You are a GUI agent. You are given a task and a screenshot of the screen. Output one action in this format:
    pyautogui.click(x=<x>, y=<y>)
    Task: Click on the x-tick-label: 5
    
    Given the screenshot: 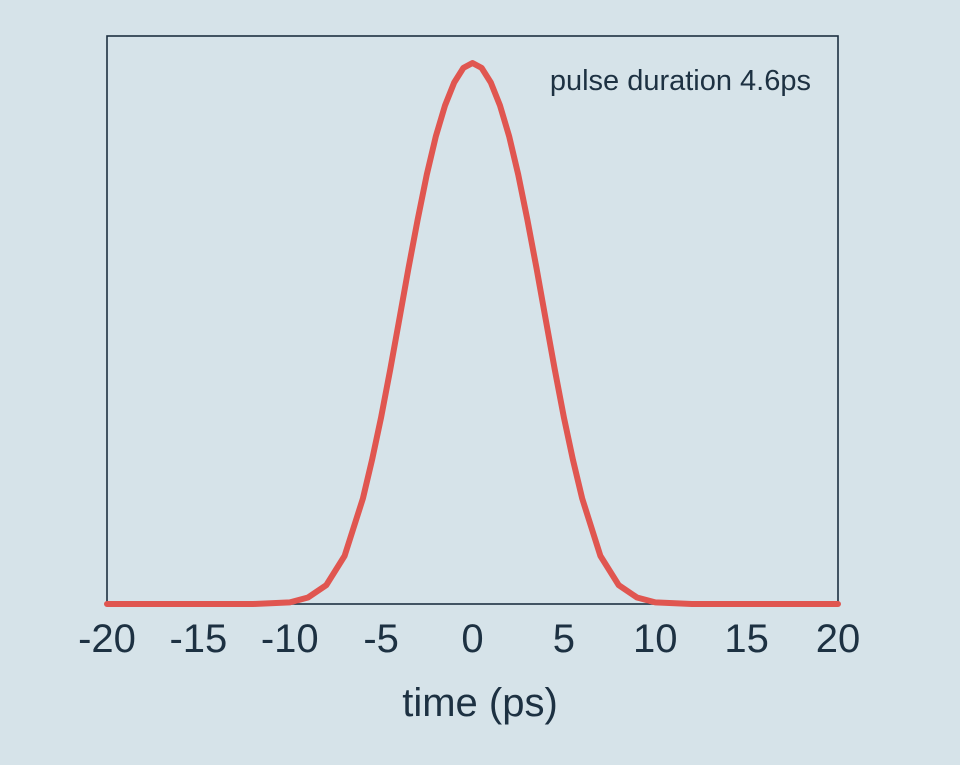 What is the action you would take?
    pyautogui.click(x=564, y=639)
    